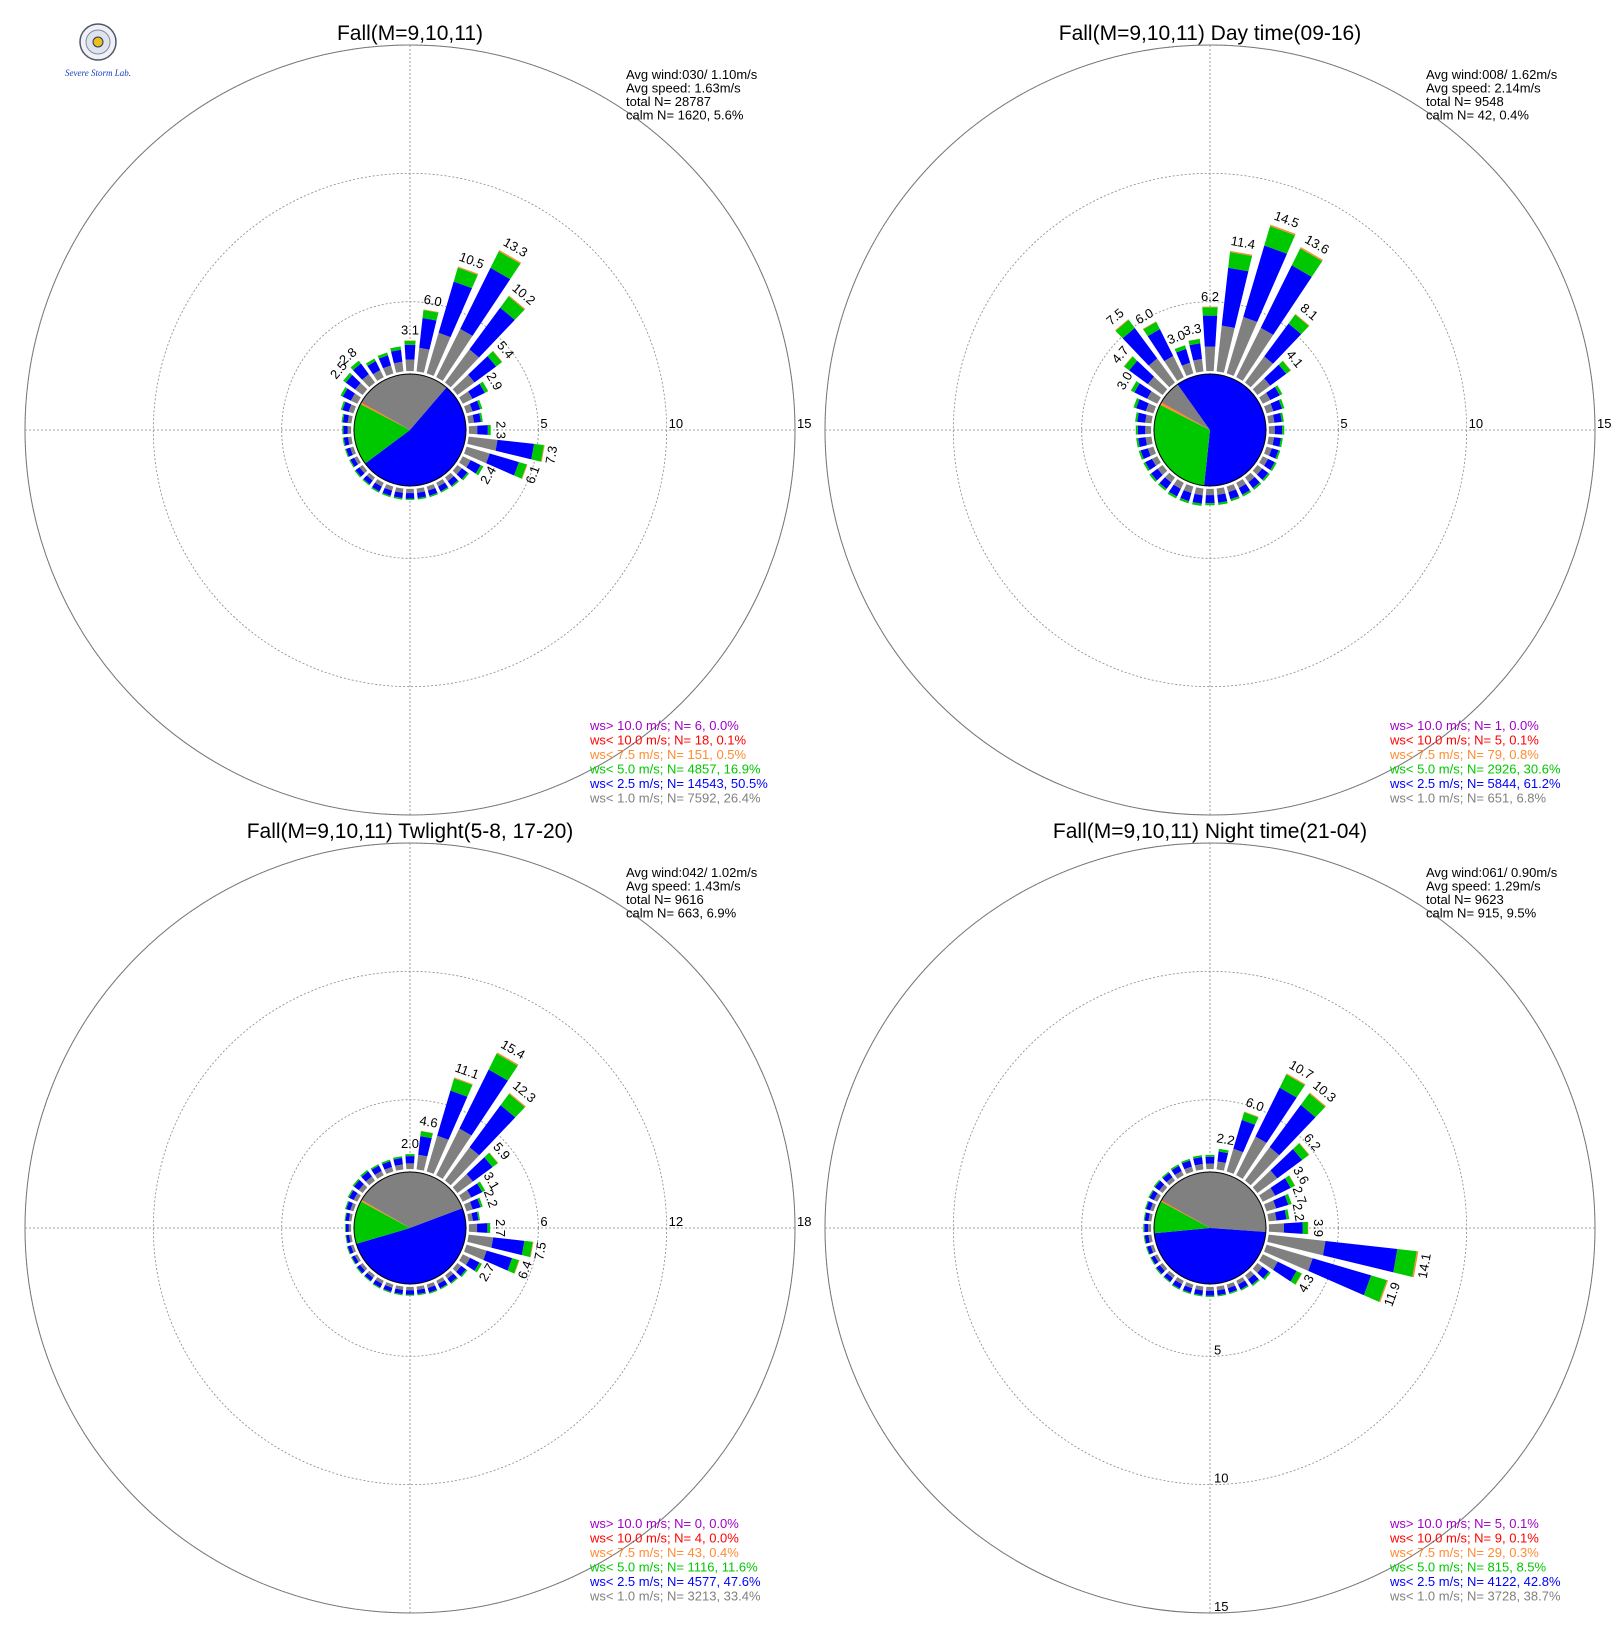 This screenshot has height=1640, width=1620. What do you see at coordinates (664, 1552) in the screenshot?
I see `legend-entry-orange: ws< 7.5 m/s; N= 43, 0.4%` at bounding box center [664, 1552].